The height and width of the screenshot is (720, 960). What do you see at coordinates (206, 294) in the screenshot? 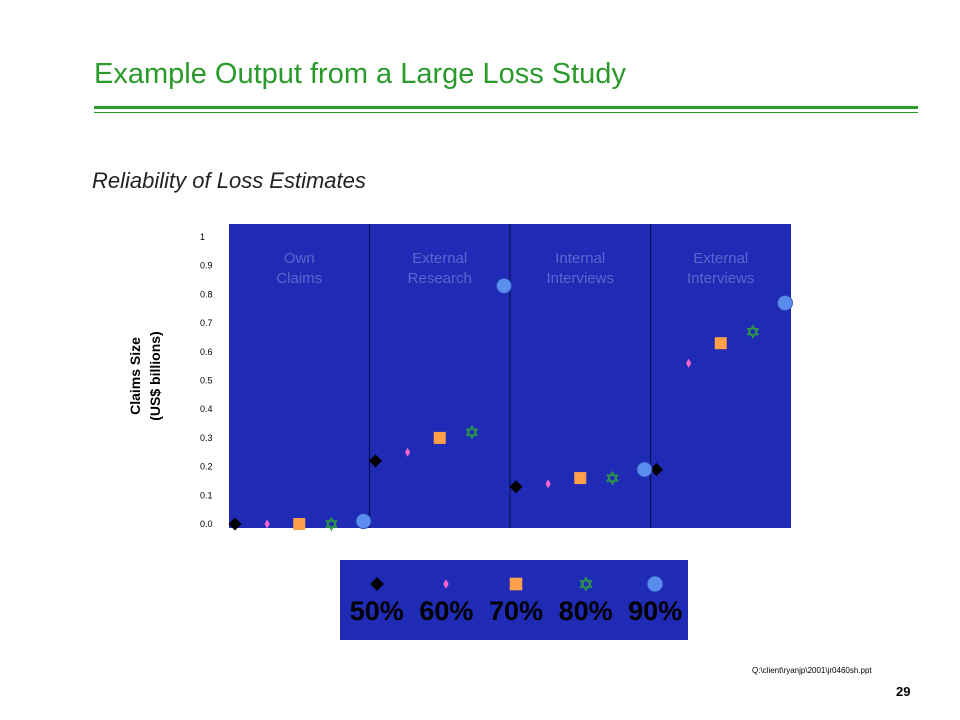
I see `y-tick-label: 0.8` at bounding box center [206, 294].